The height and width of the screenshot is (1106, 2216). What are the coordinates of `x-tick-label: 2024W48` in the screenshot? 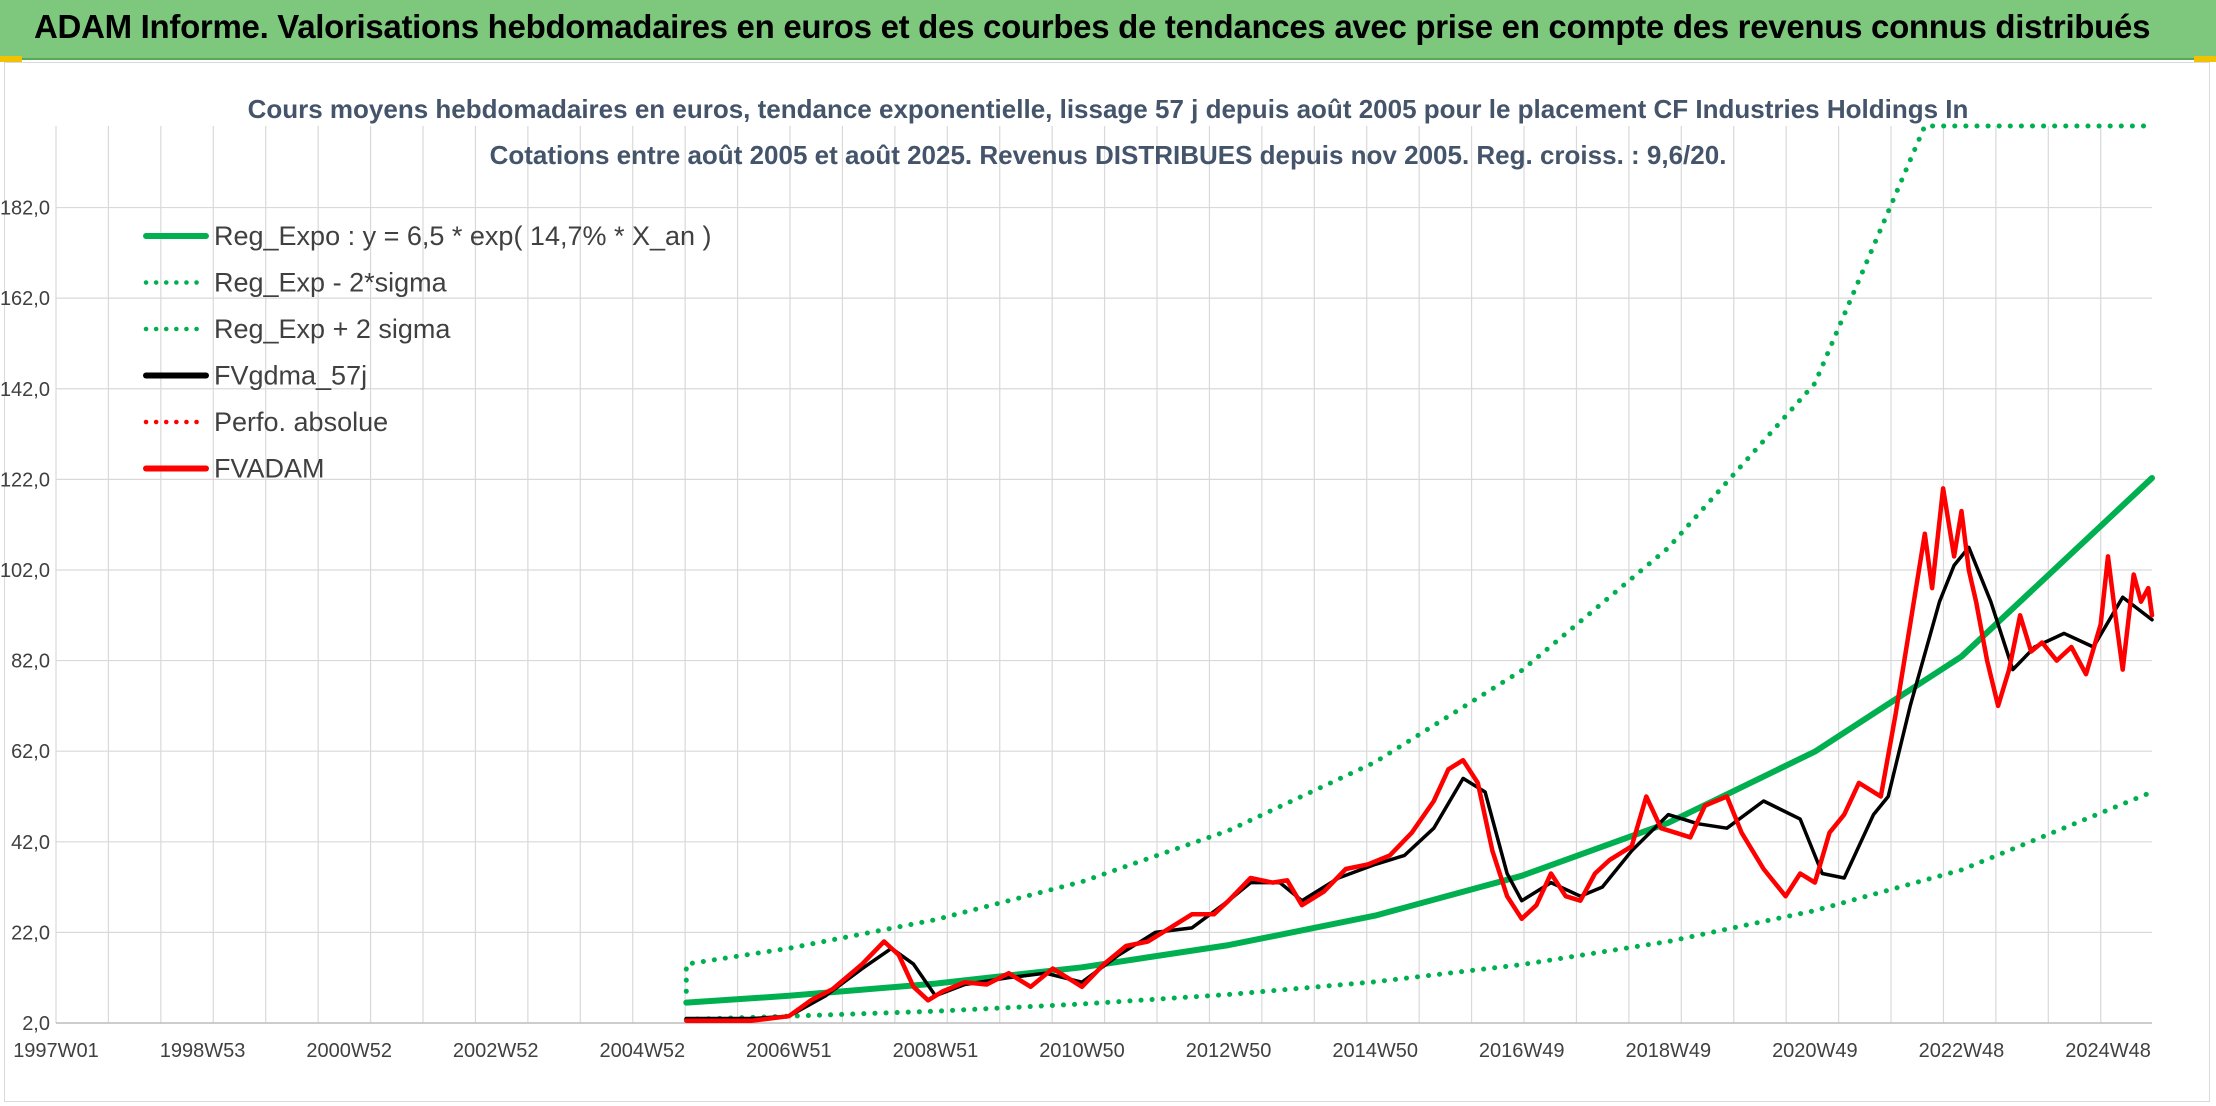 It's located at (2108, 1051).